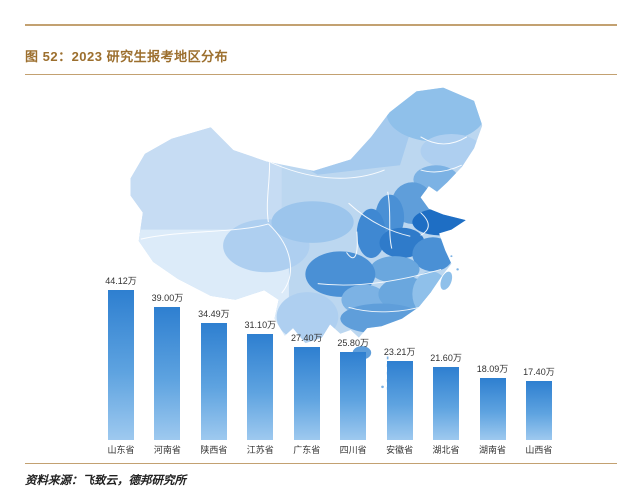 The width and height of the screenshot is (642, 502). I want to click on bar-group: 31.10万 江苏省, so click(260, 387).